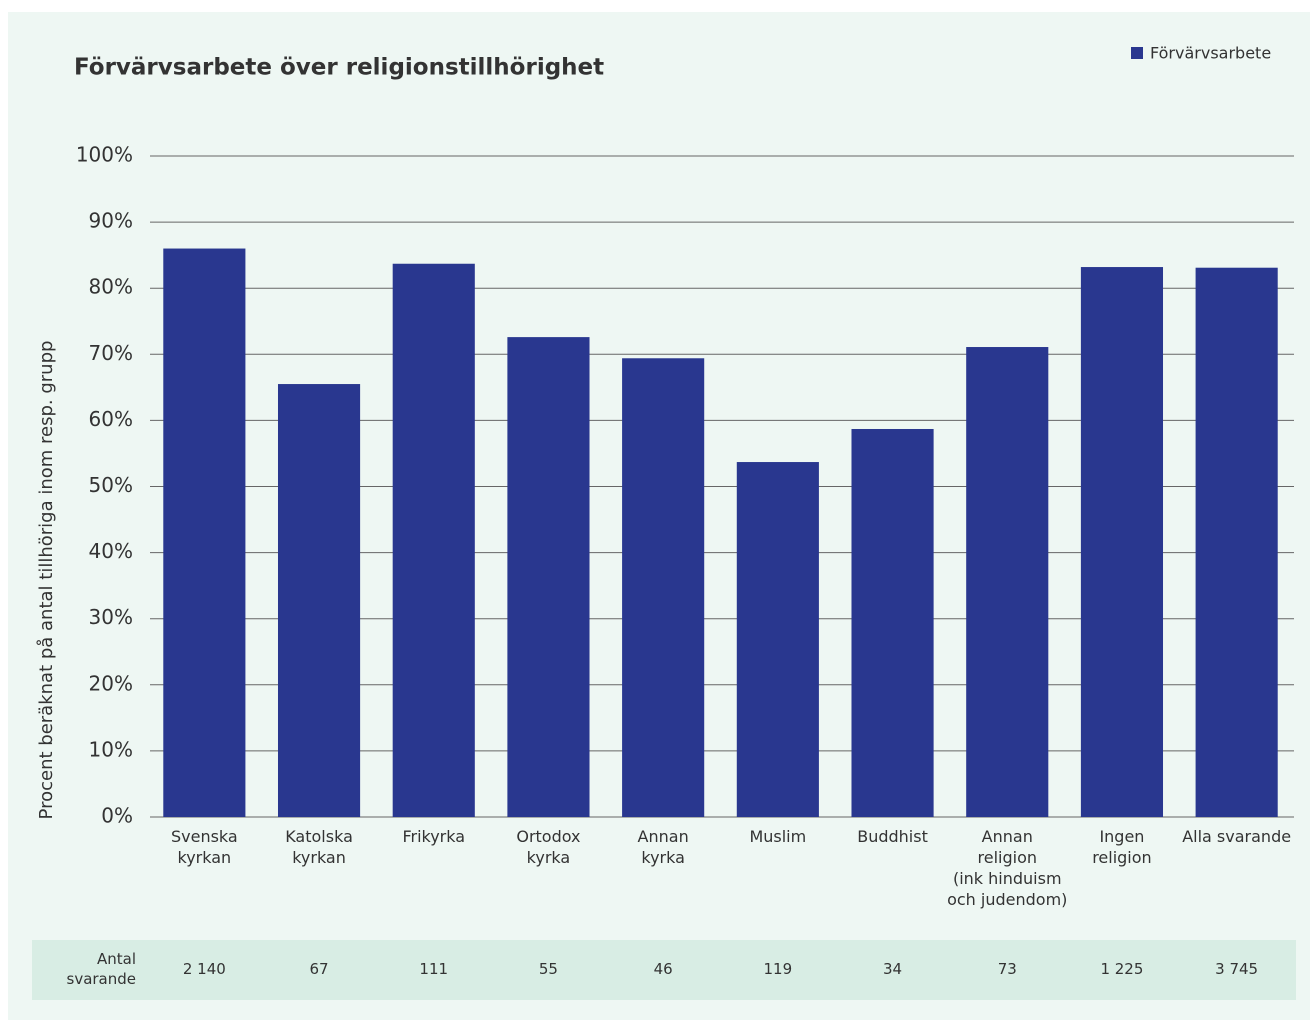 Image resolution: width=1310 pixels, height=1020 pixels. I want to click on y-tick-label: 60%, so click(111, 419).